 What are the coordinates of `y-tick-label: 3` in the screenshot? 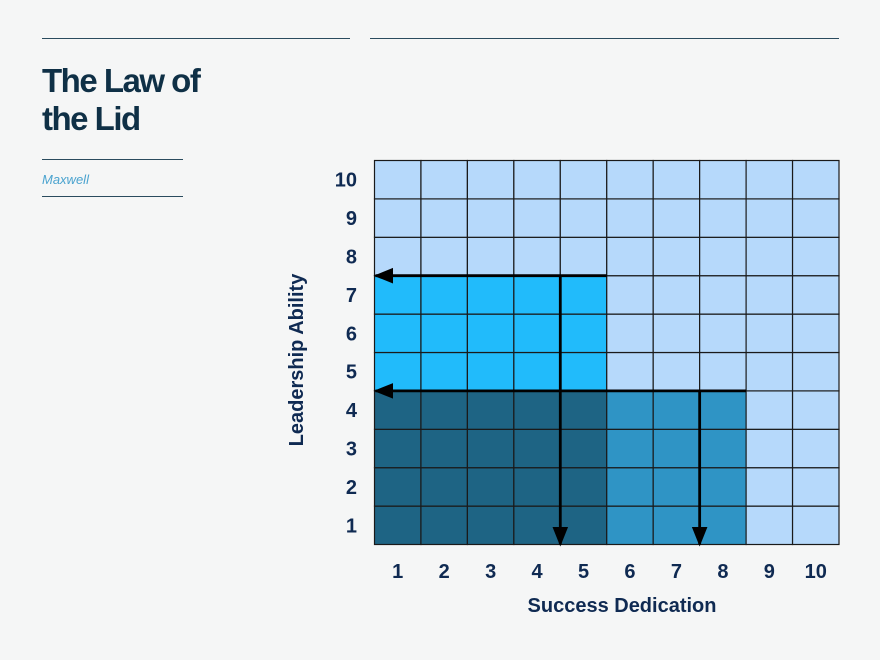 It's located at (351, 450).